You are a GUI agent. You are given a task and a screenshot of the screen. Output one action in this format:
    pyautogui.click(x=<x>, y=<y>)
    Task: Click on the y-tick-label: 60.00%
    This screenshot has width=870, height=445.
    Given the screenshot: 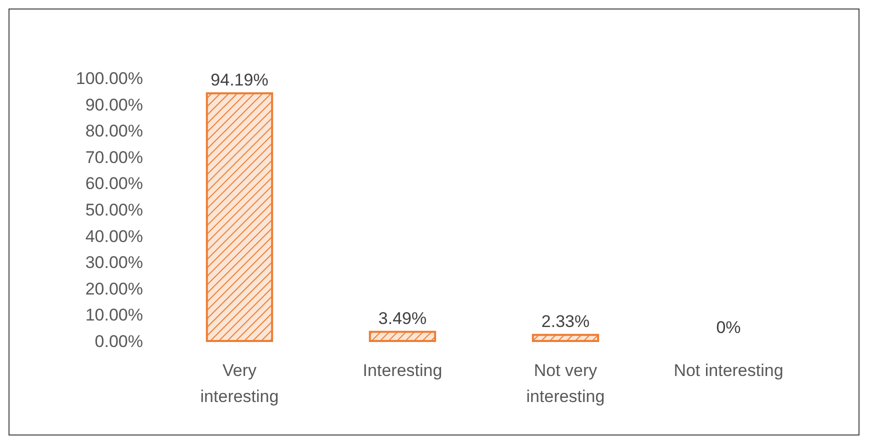 What is the action you would take?
    pyautogui.click(x=114, y=184)
    